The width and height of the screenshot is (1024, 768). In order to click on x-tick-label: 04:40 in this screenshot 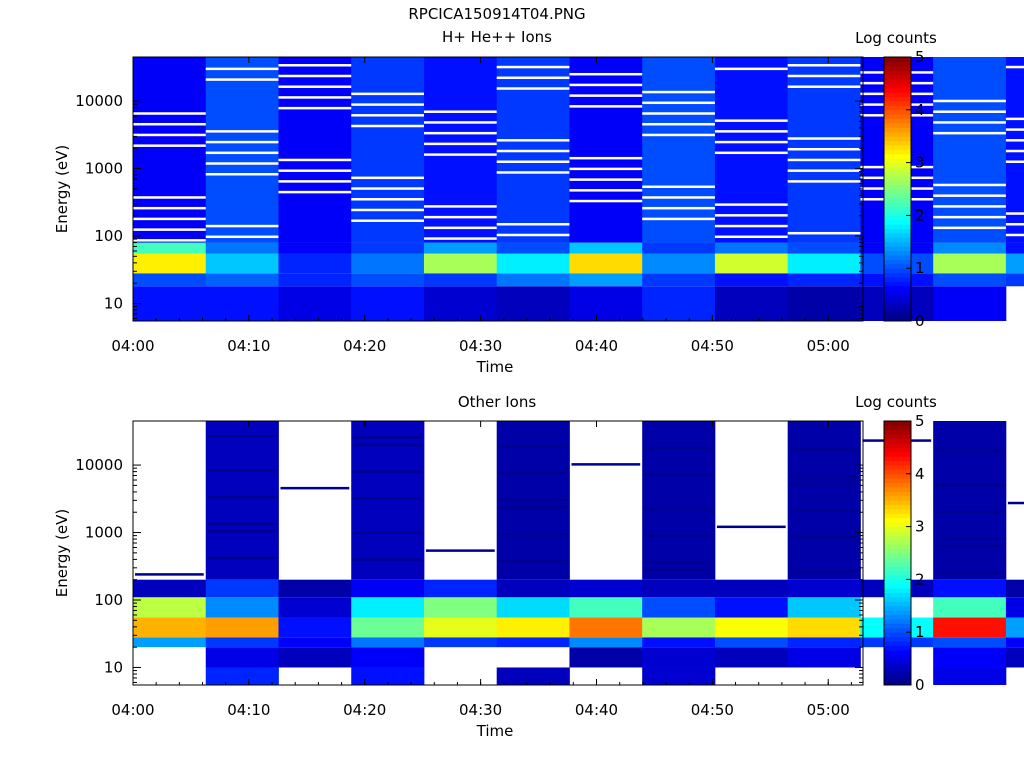, I will do `click(596, 346)`.